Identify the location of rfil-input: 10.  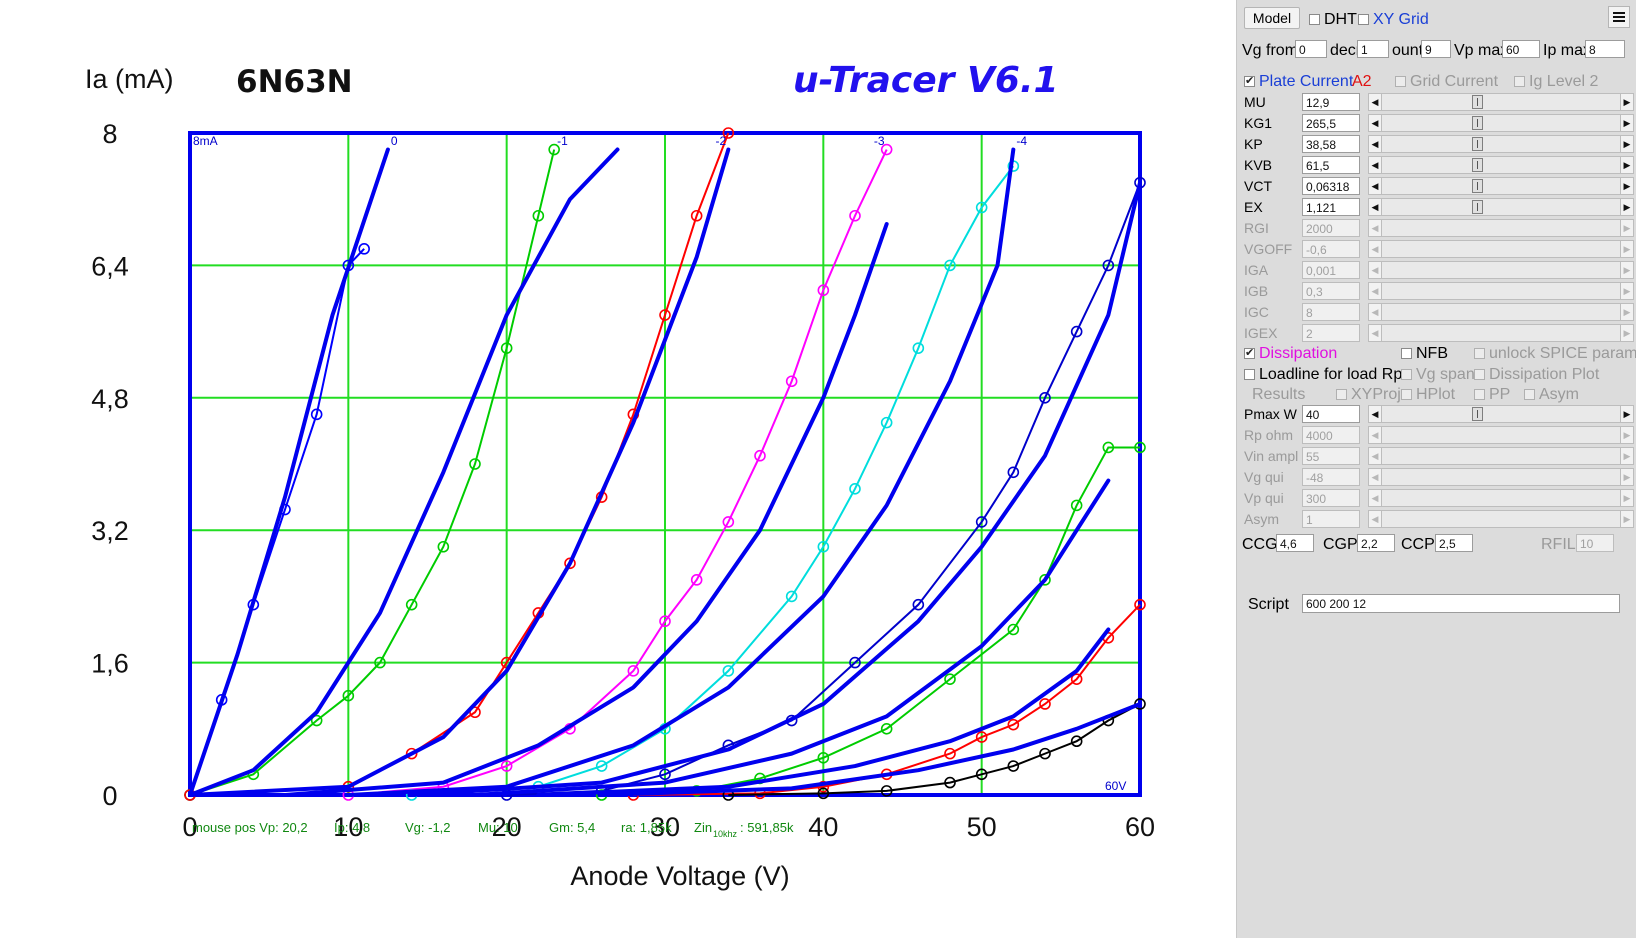
(1595, 543).